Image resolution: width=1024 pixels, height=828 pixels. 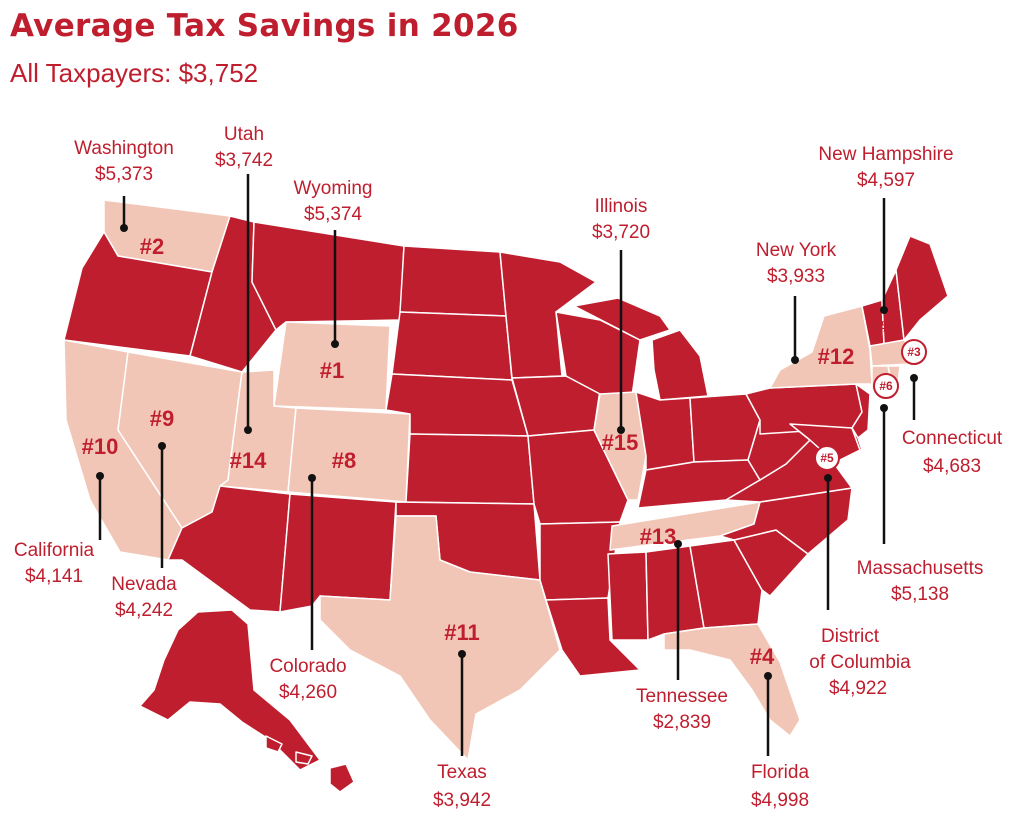 I want to click on state-ak, so click(x=230, y=690).